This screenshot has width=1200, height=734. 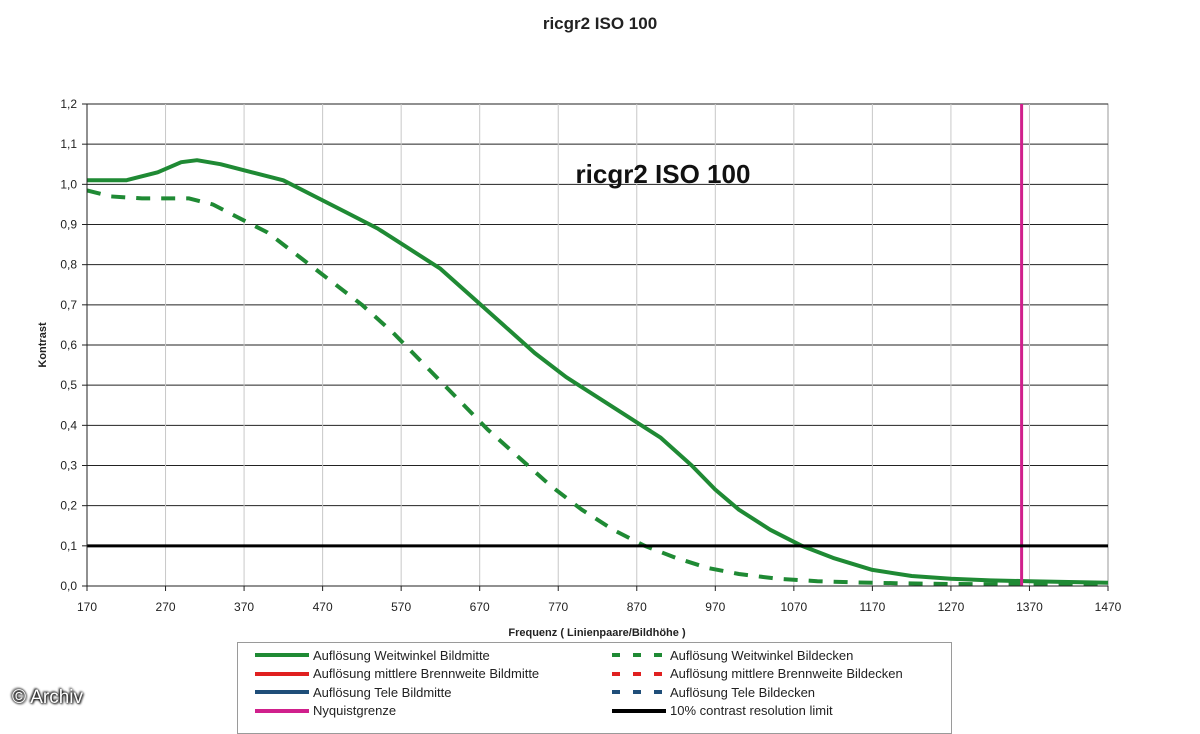 What do you see at coordinates (68, 425) in the screenshot?
I see `y-tick-label: 0,4` at bounding box center [68, 425].